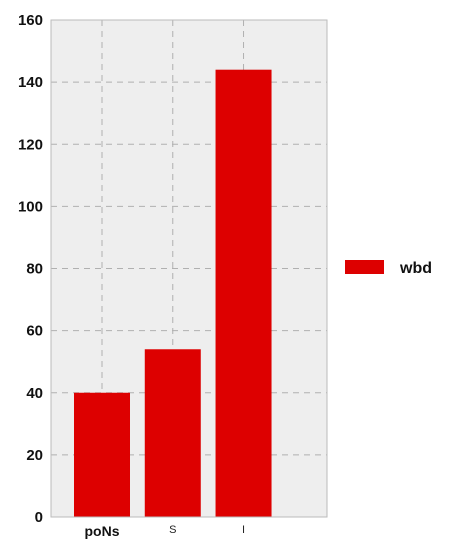  Describe the element at coordinates (364, 267) in the screenshot. I see `legend-swatch` at that location.